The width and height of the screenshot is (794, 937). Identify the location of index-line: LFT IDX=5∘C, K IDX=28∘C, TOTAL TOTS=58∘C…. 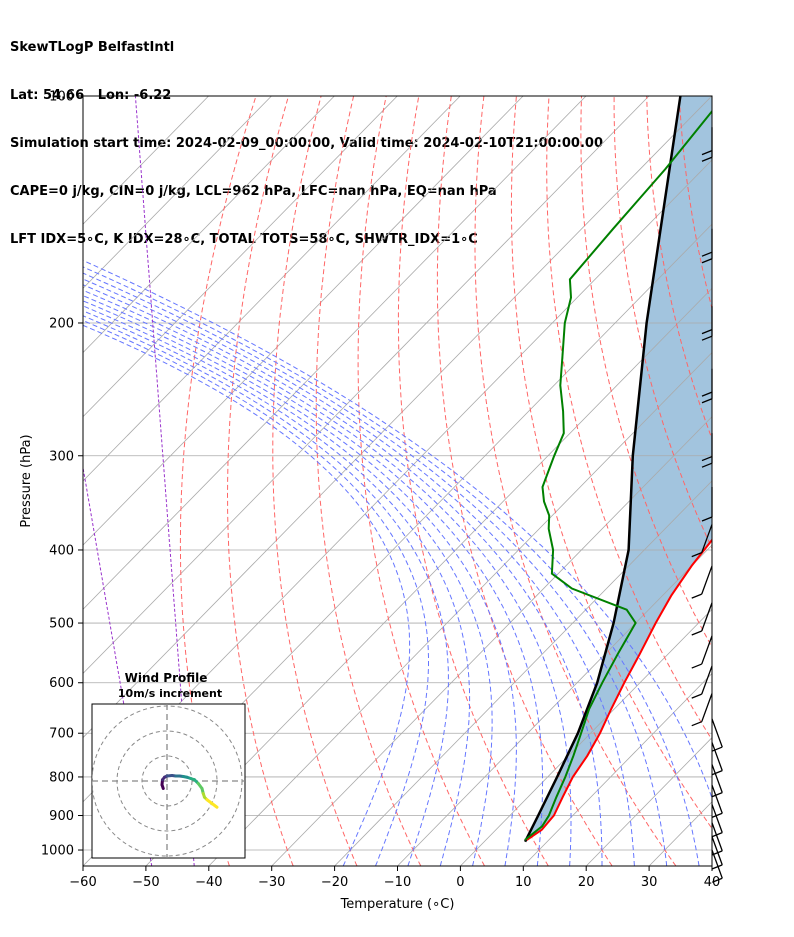
(244, 239).